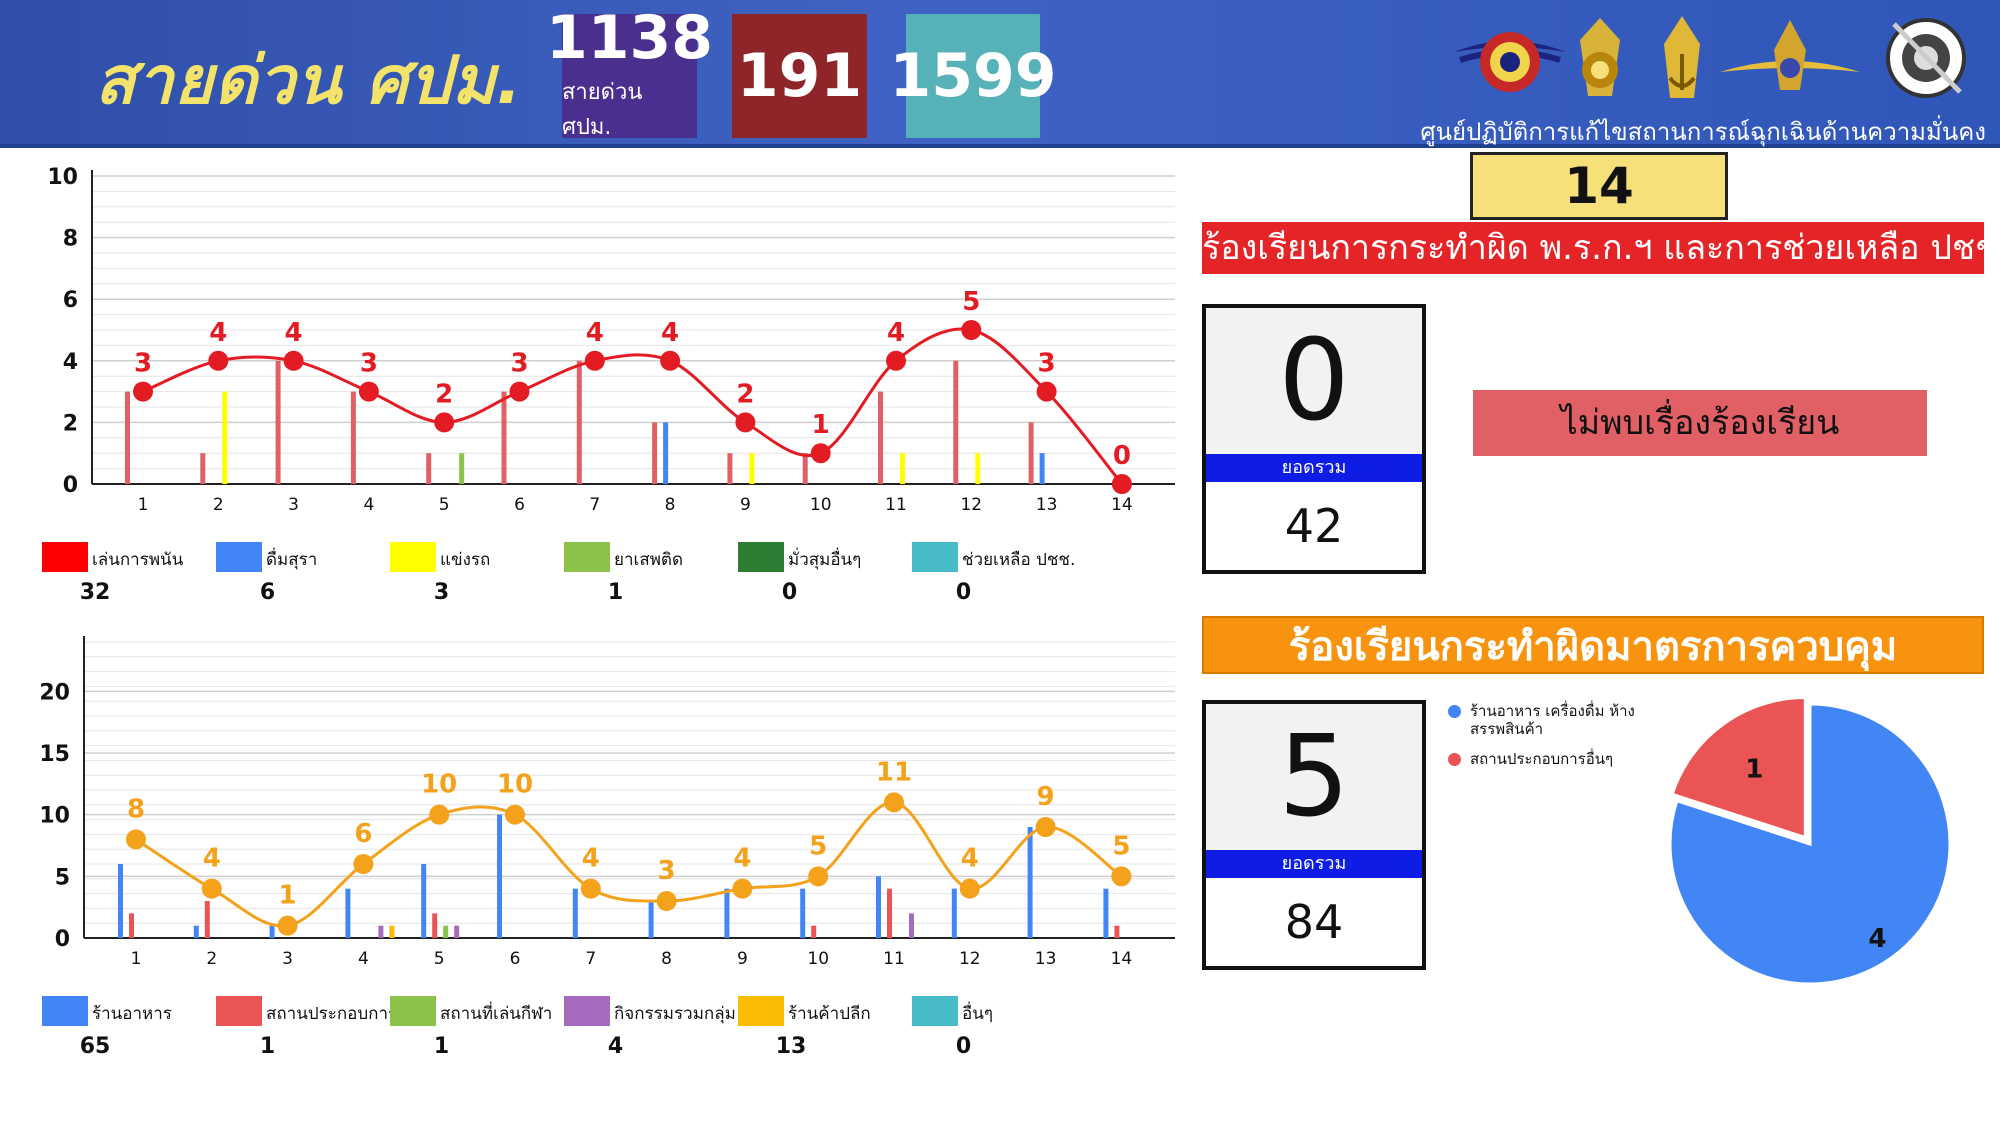 This screenshot has height=1125, width=2000. Describe the element at coordinates (602, 110) in the screenshot. I see `hotline-subtitle: สายด่วน ศปม.` at that location.